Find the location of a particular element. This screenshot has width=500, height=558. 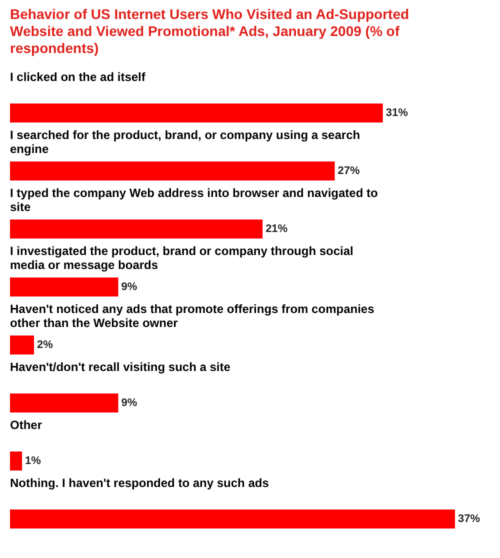

data-label: 2% is located at coordinates (45, 345).